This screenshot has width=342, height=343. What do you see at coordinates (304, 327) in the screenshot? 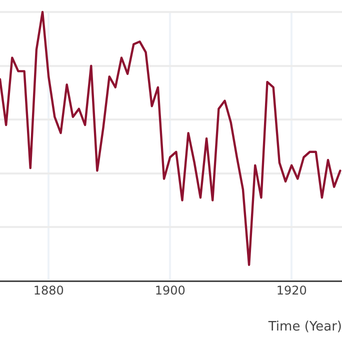
I see `x-axis-title: Time (Year)` at bounding box center [304, 327].